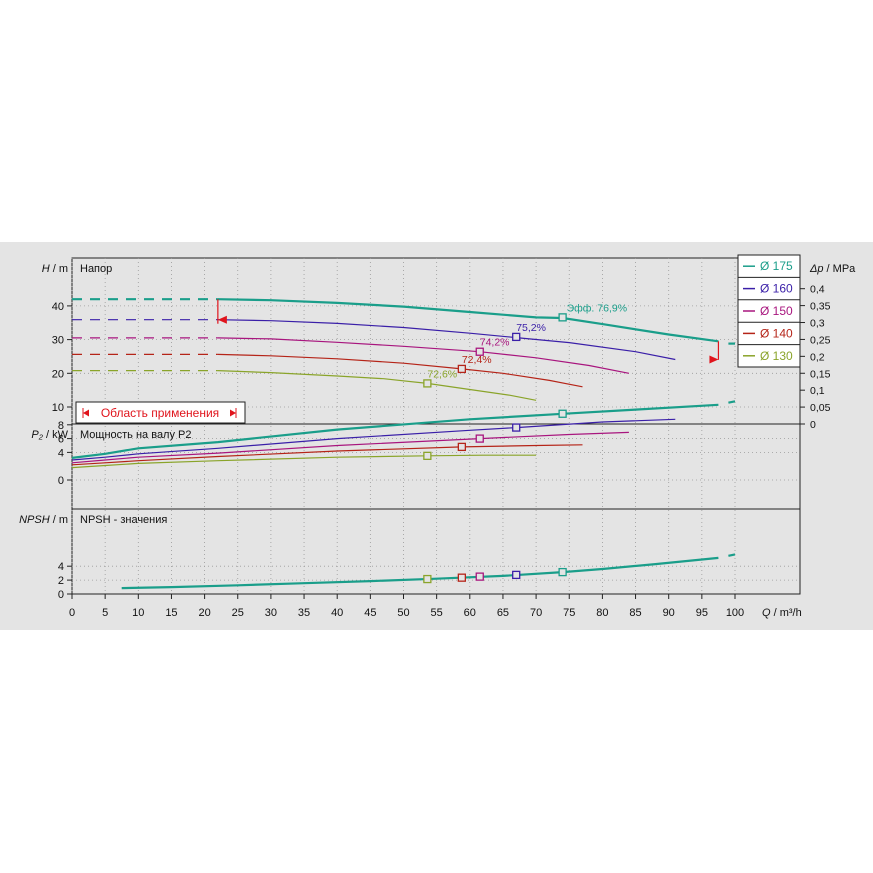 The width and height of the screenshot is (873, 873). Describe the element at coordinates (61, 581) in the screenshot. I see `y-tick-label: 2` at that location.